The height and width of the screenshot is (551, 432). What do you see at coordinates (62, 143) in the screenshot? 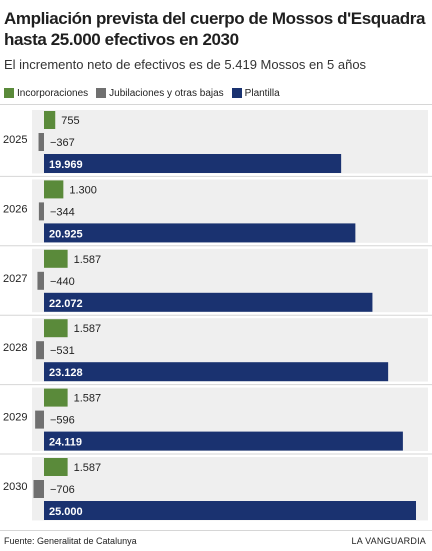
I see `data-label-jubilaciones-2025: −367` at bounding box center [62, 143].